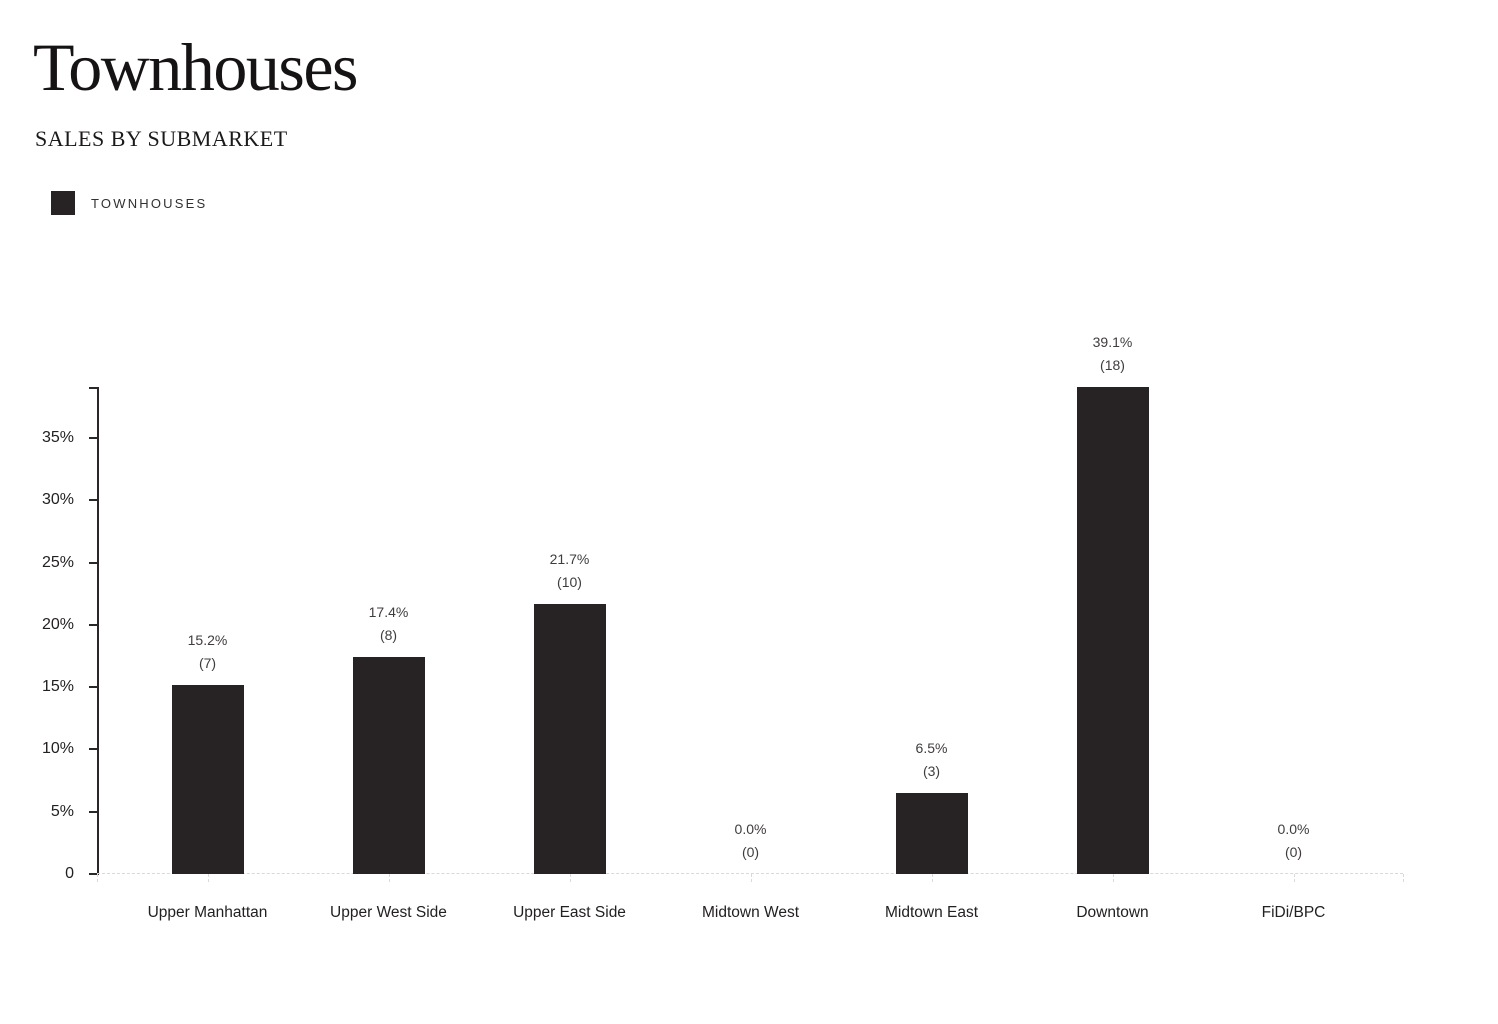 Image resolution: width=1498 pixels, height=1024 pixels. I want to click on bar-value-label: 17.4%, so click(388, 612).